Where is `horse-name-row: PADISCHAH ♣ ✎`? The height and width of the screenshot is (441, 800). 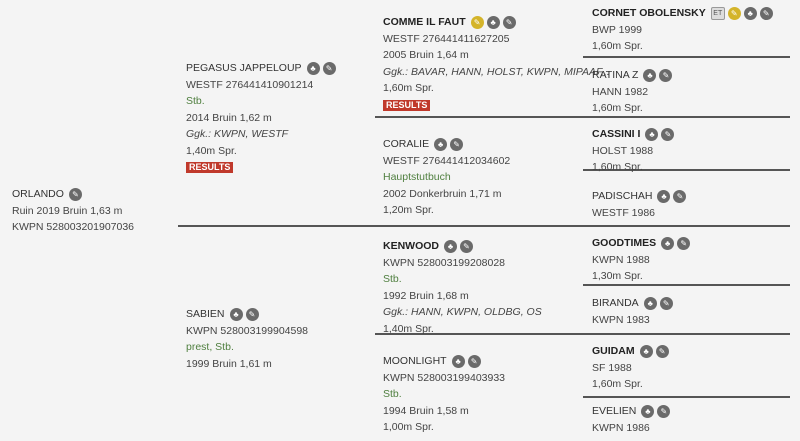
horse-name-row: PADISCHAH ♣ ✎ is located at coordinates (639, 196).